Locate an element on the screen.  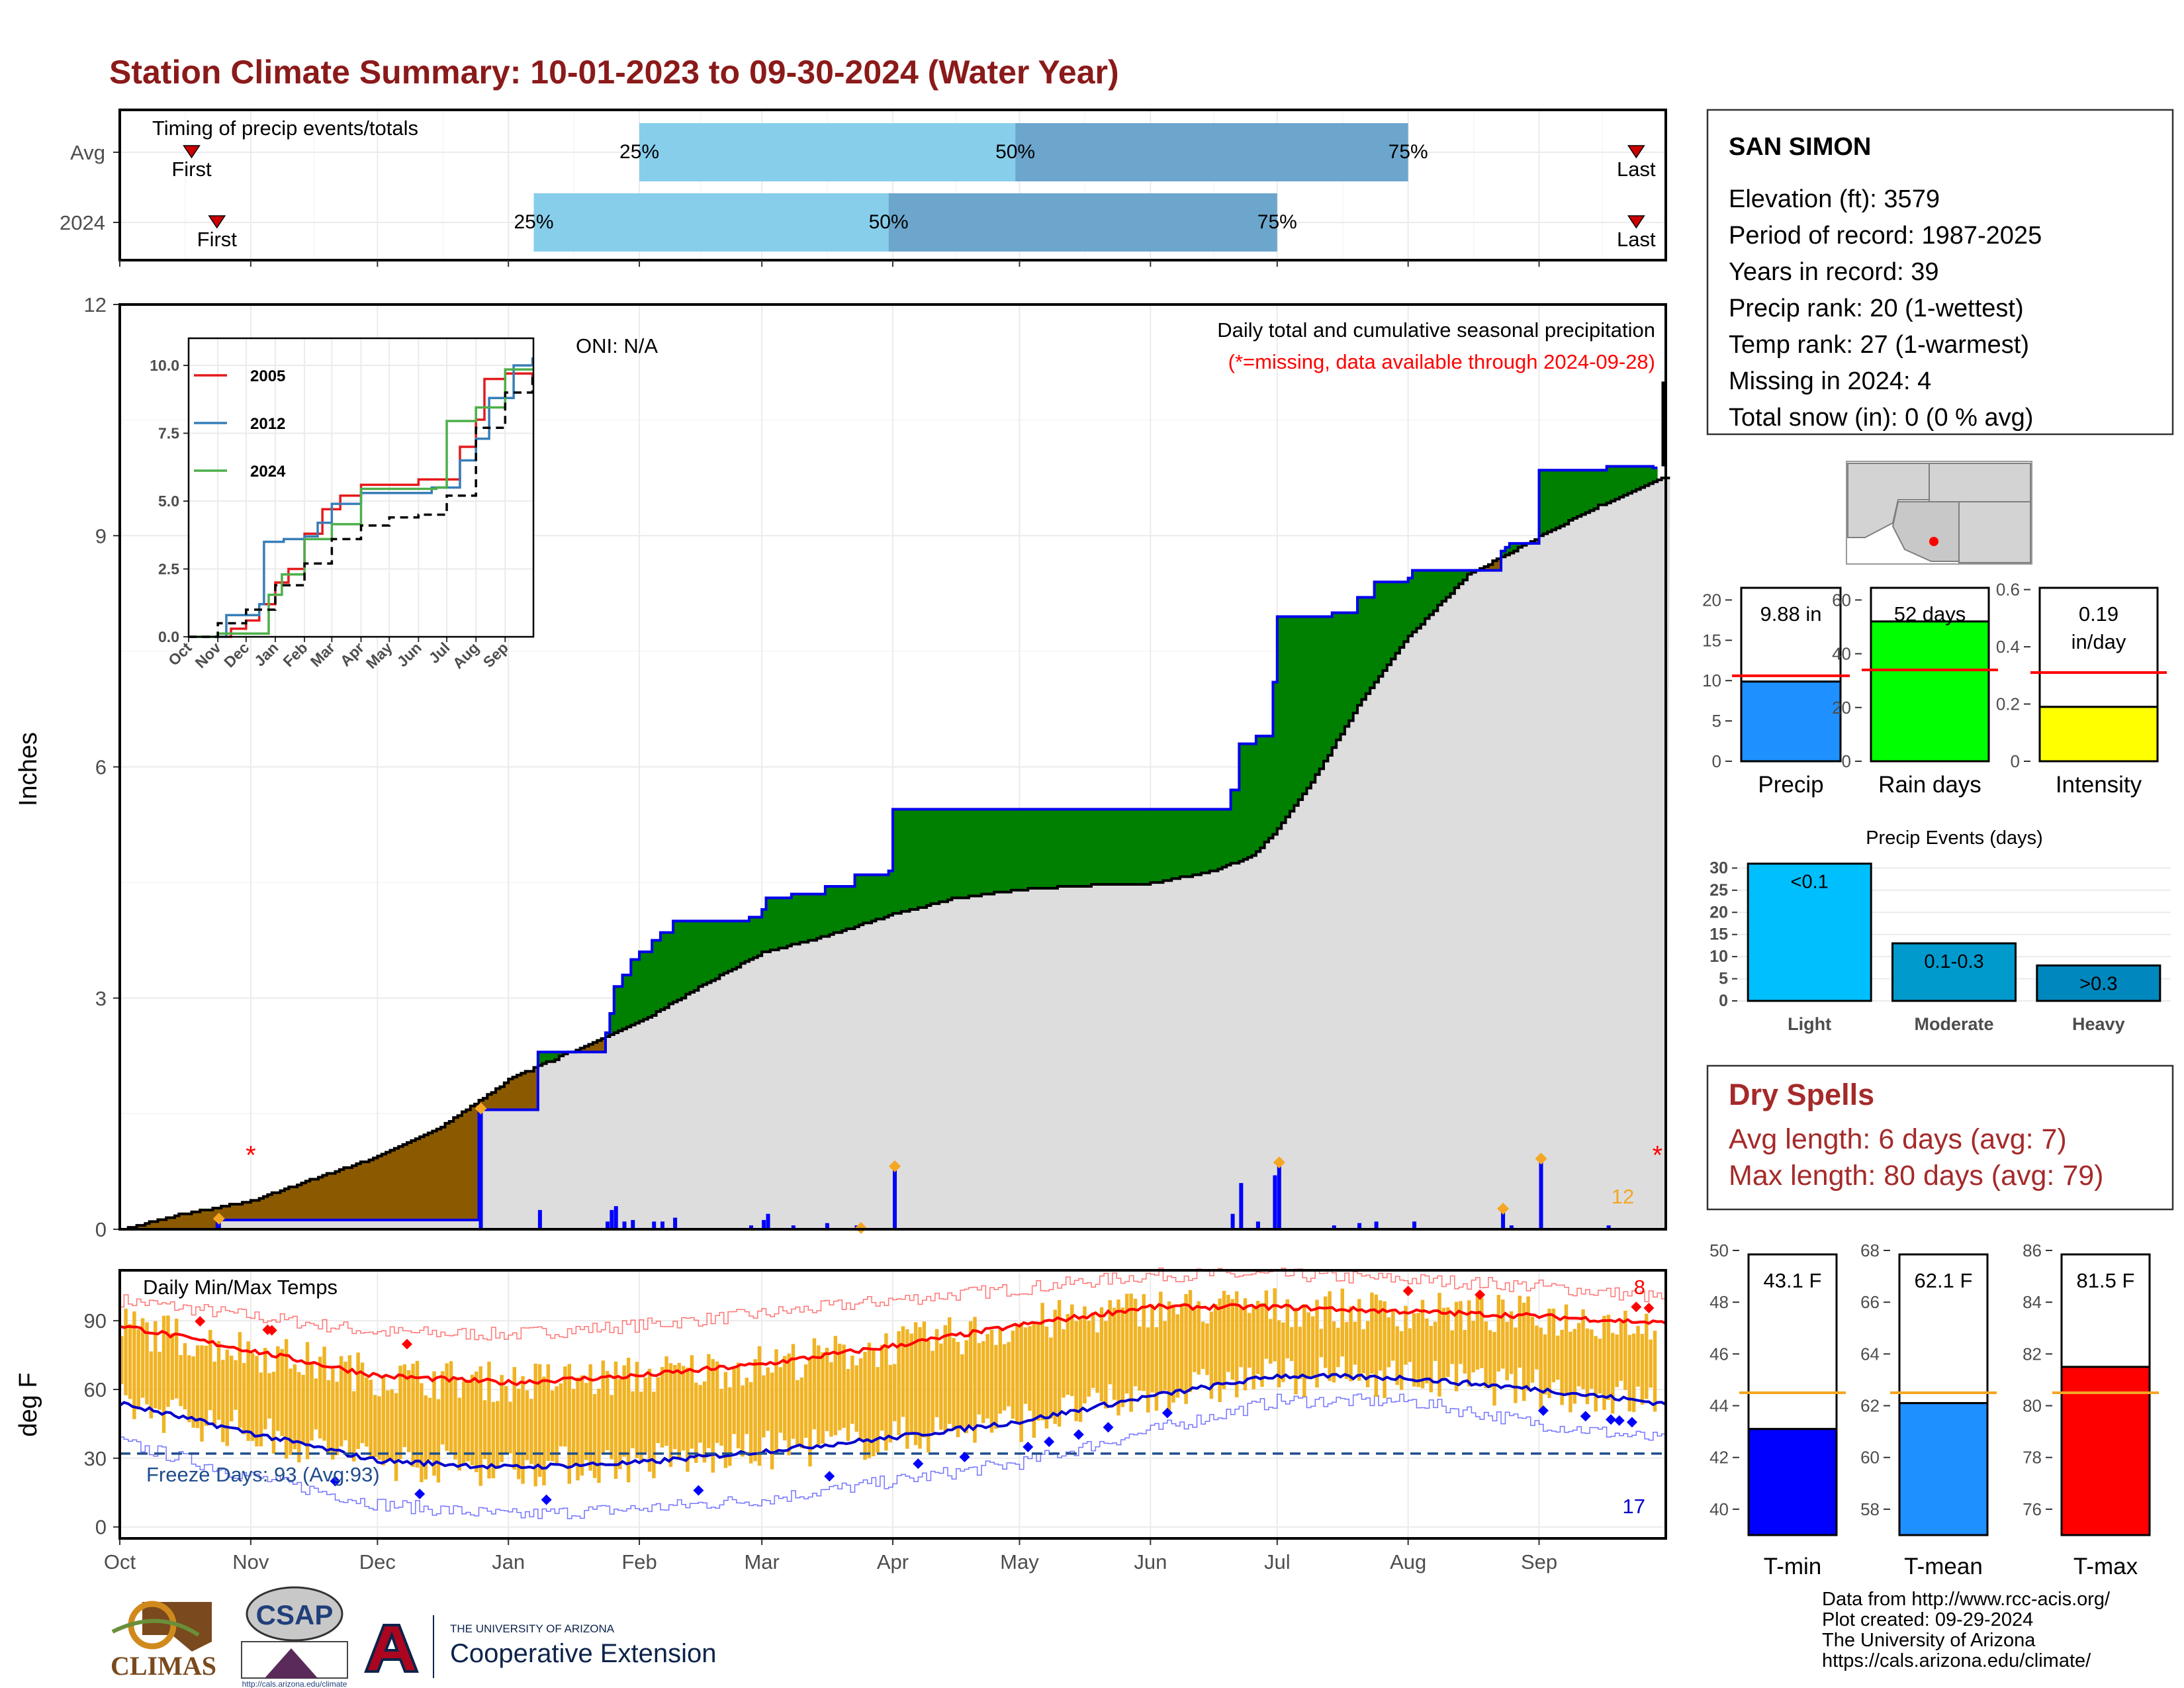
t_mean-label-box is located at coordinates (1943, 1329).